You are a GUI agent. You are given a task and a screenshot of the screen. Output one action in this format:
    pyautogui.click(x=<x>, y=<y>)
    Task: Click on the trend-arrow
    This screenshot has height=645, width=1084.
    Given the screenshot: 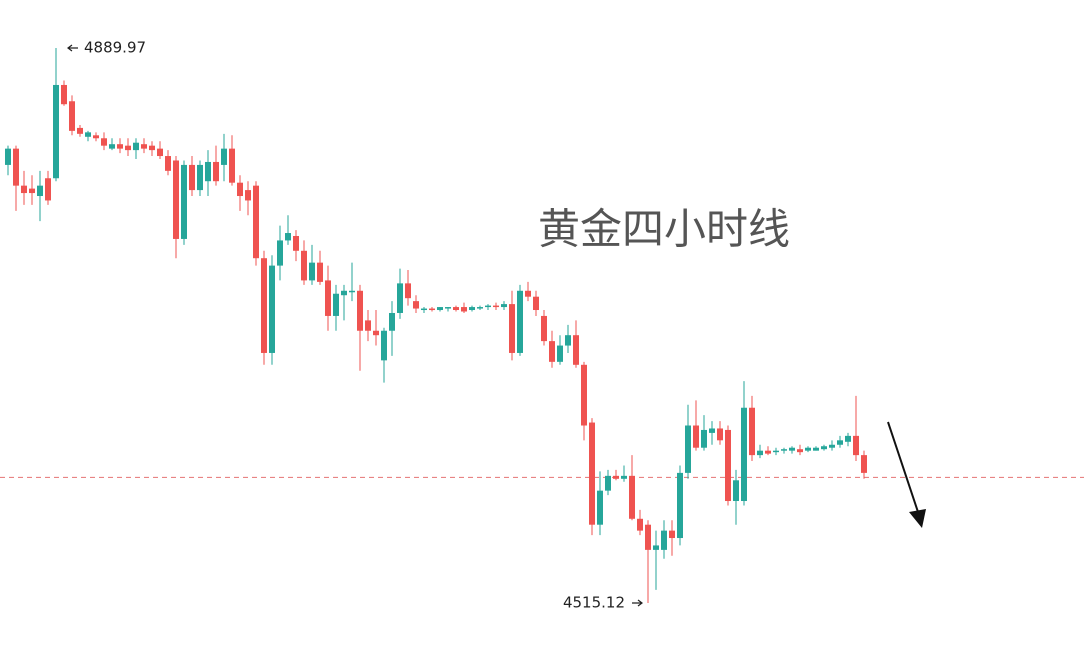 What is the action you would take?
    pyautogui.click(x=906, y=474)
    